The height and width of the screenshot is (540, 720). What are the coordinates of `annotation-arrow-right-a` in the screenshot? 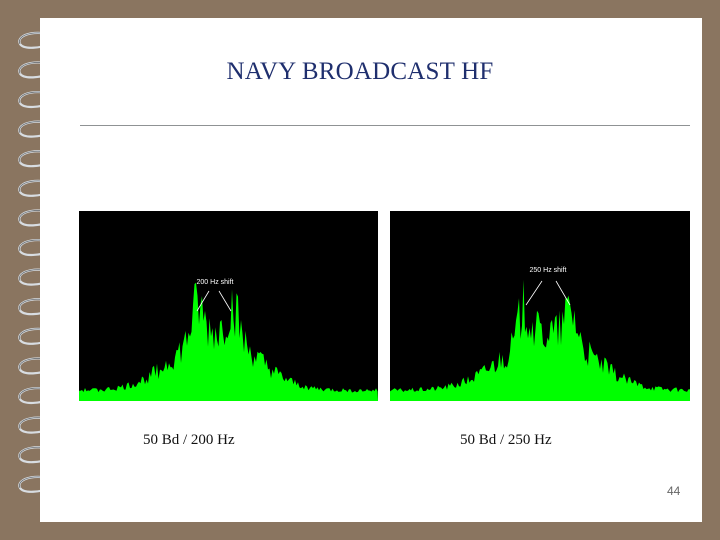 It's located at (534, 293).